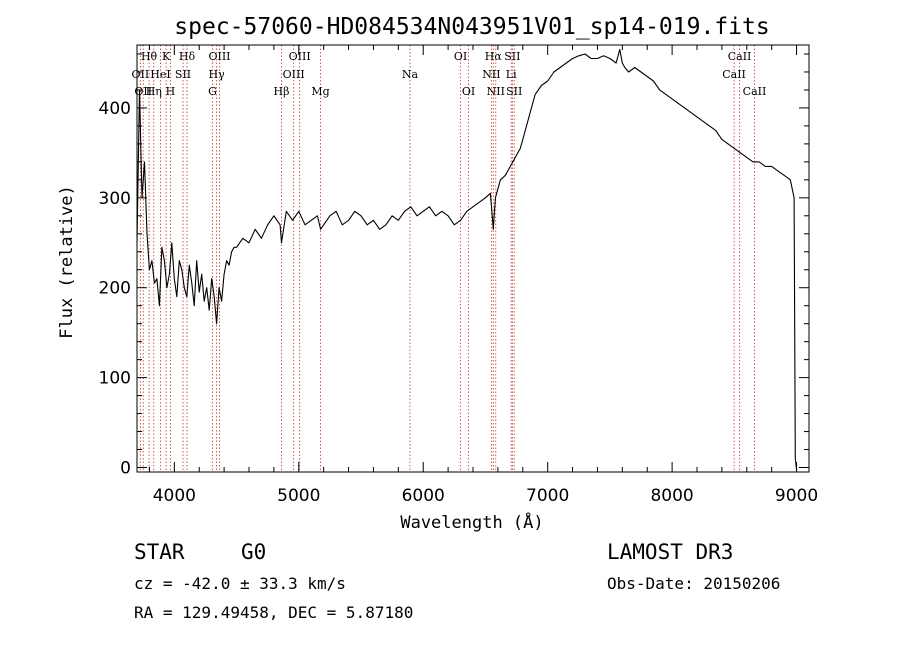 The height and width of the screenshot is (649, 900). I want to click on emission-line-label: H, so click(171, 91).